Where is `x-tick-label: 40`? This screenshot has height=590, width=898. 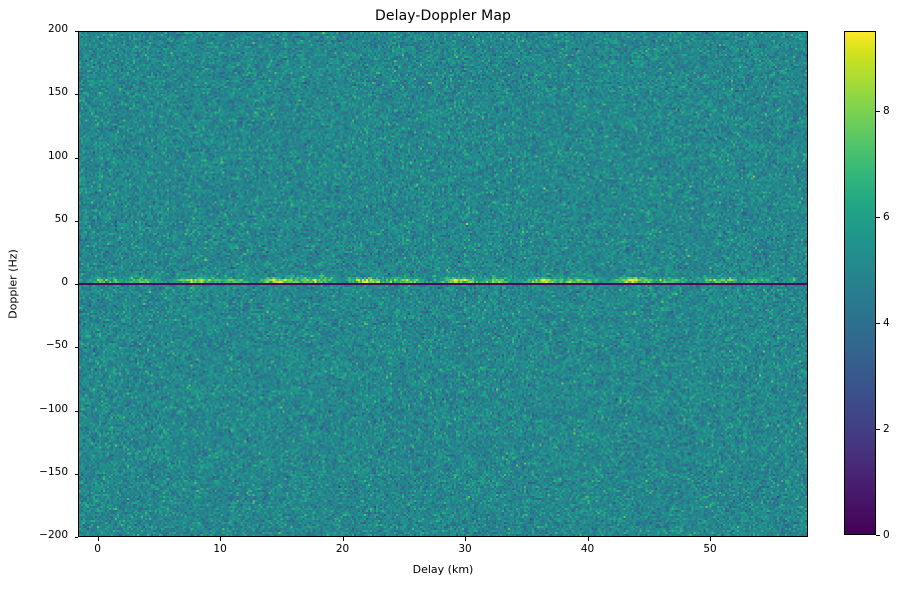
x-tick-label: 40 is located at coordinates (587, 549).